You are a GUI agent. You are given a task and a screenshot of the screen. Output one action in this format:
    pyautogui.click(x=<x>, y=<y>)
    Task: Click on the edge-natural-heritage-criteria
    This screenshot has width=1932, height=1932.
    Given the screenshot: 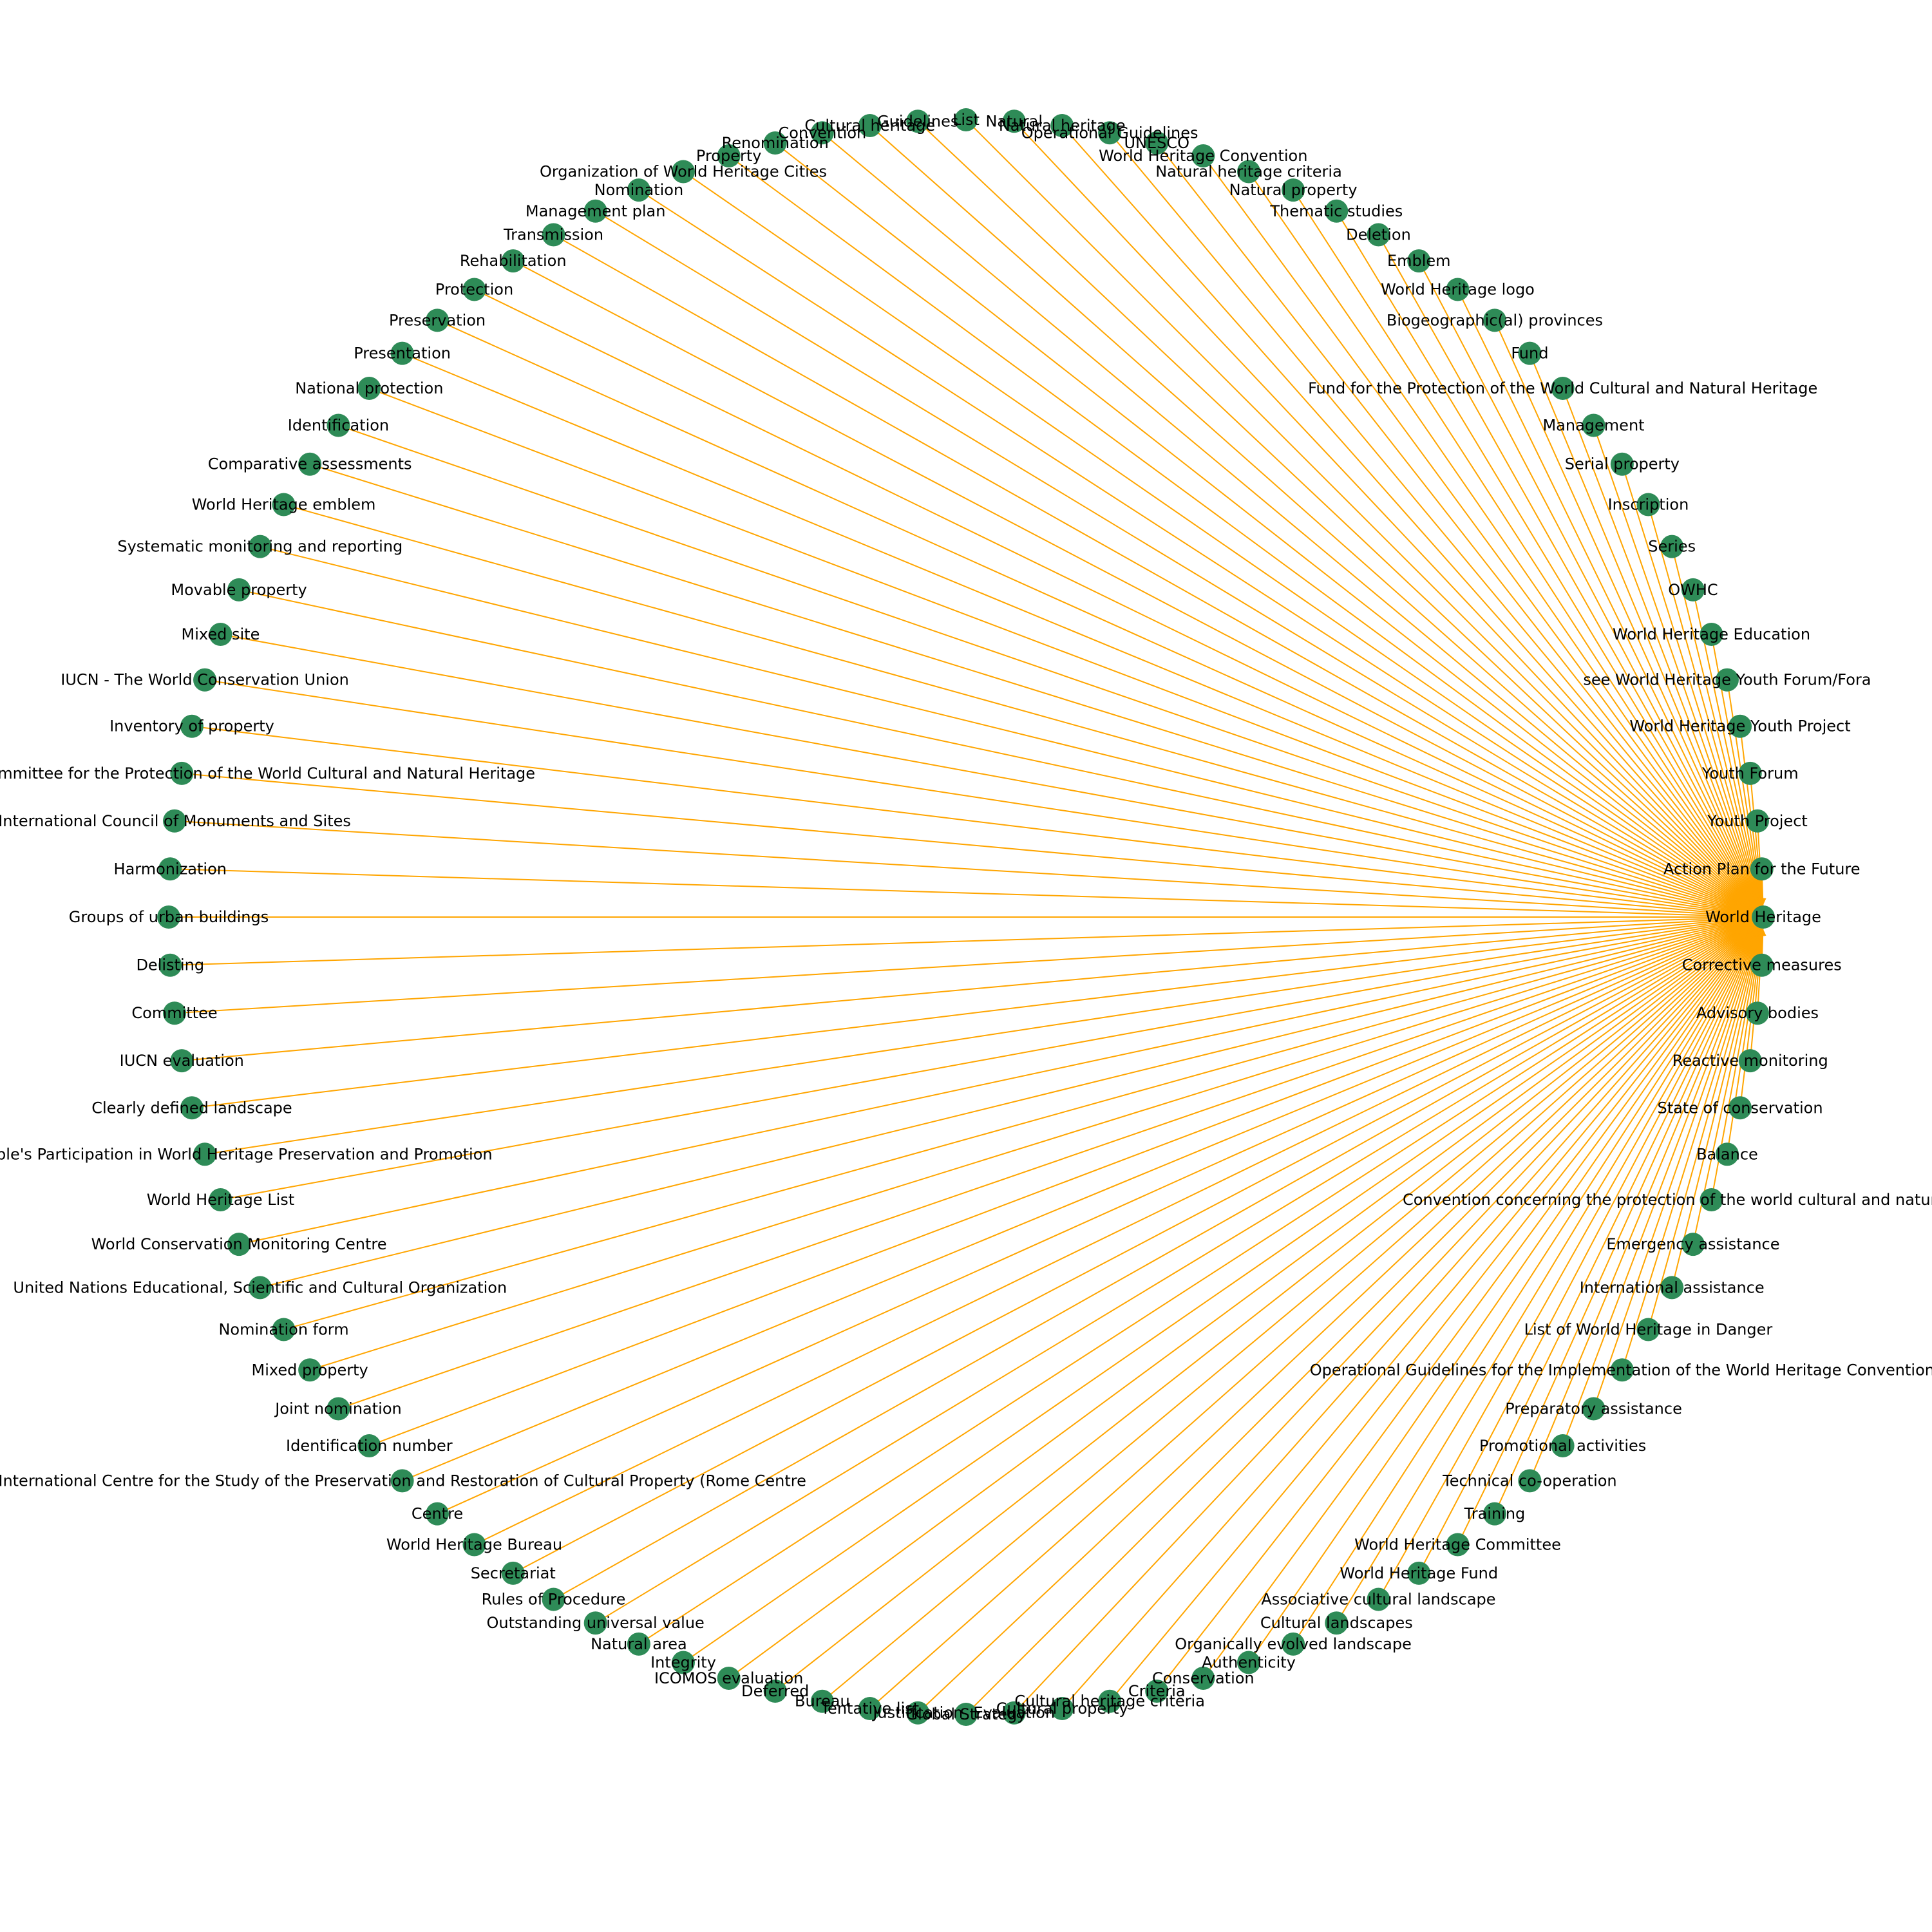 What is the action you would take?
    pyautogui.click(x=1502, y=539)
    